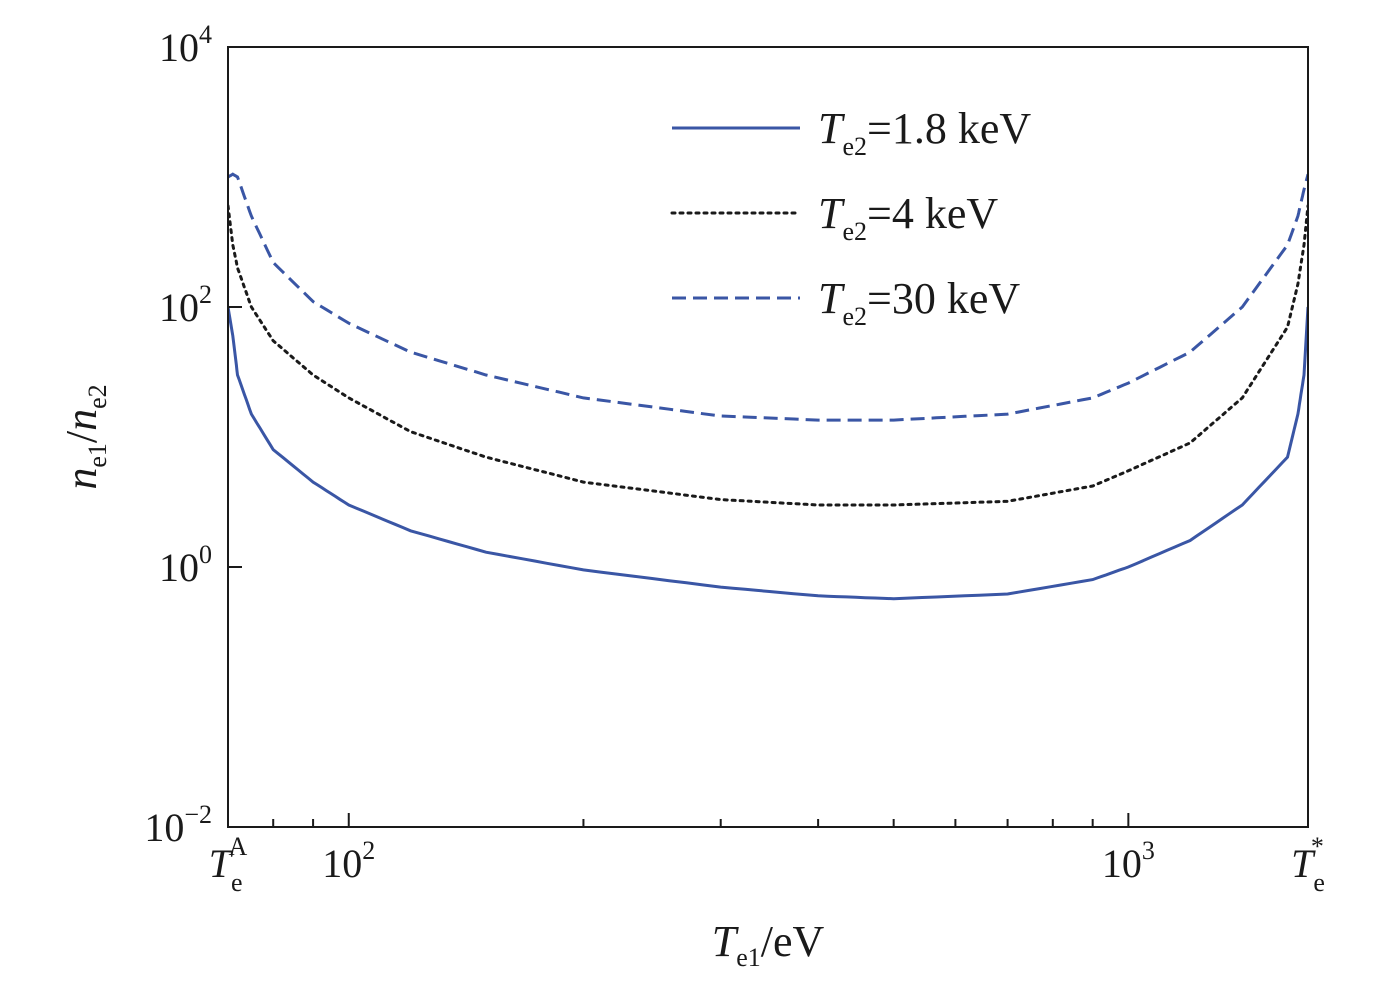  Describe the element at coordinates (1128, 861) in the screenshot. I see `x-tick-label: 10³` at that location.